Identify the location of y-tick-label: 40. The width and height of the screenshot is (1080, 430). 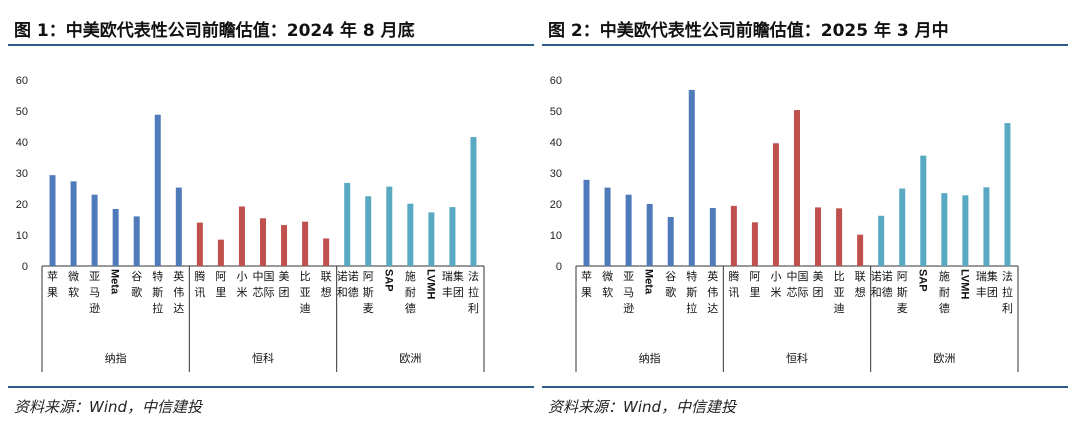
(556, 143).